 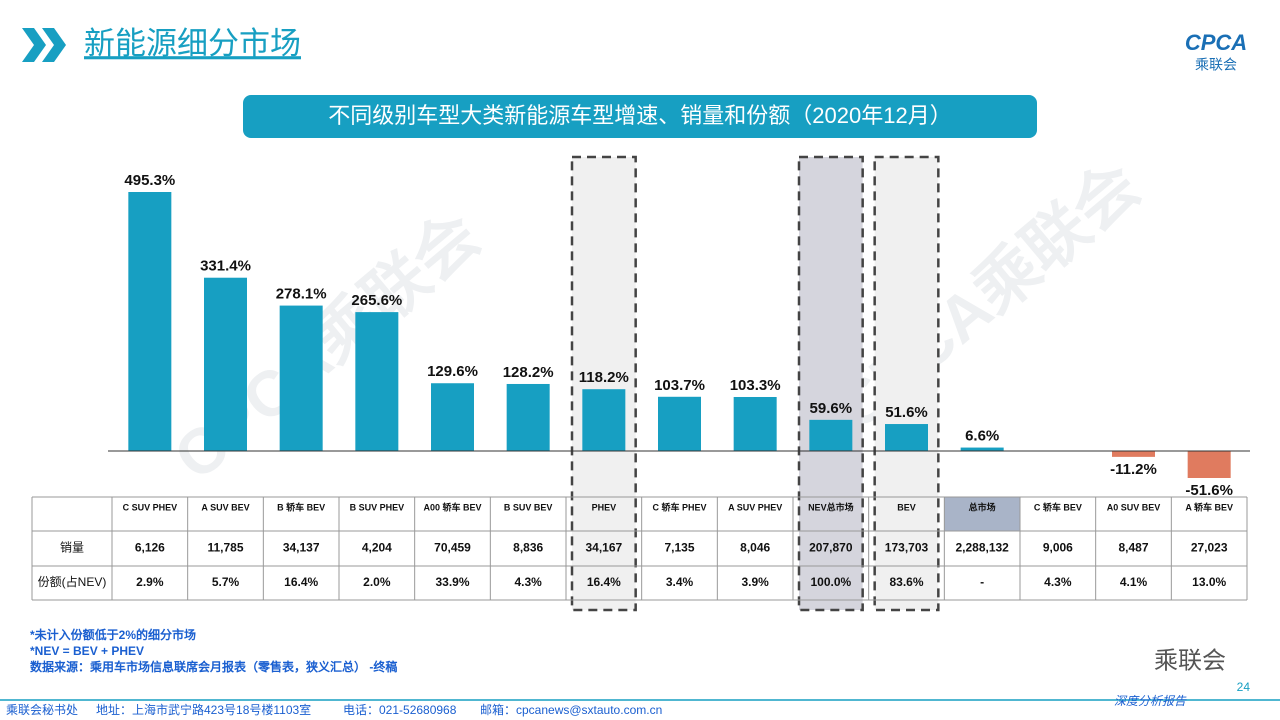 I want to click on watermark: CPCA乘联会, so click(x=987, y=296).